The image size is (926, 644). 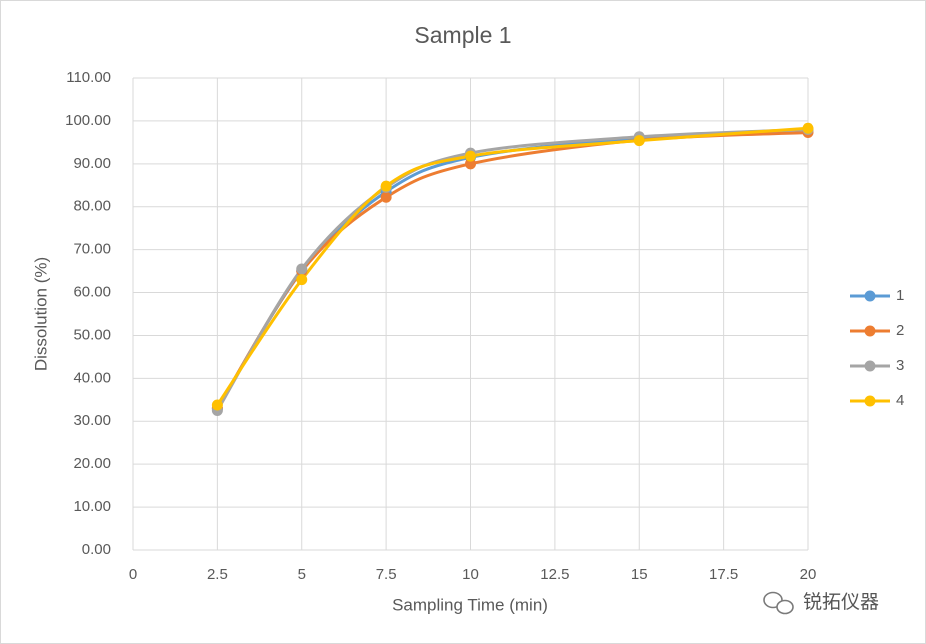 I want to click on x-tick-label: 17.5, so click(x=723, y=574).